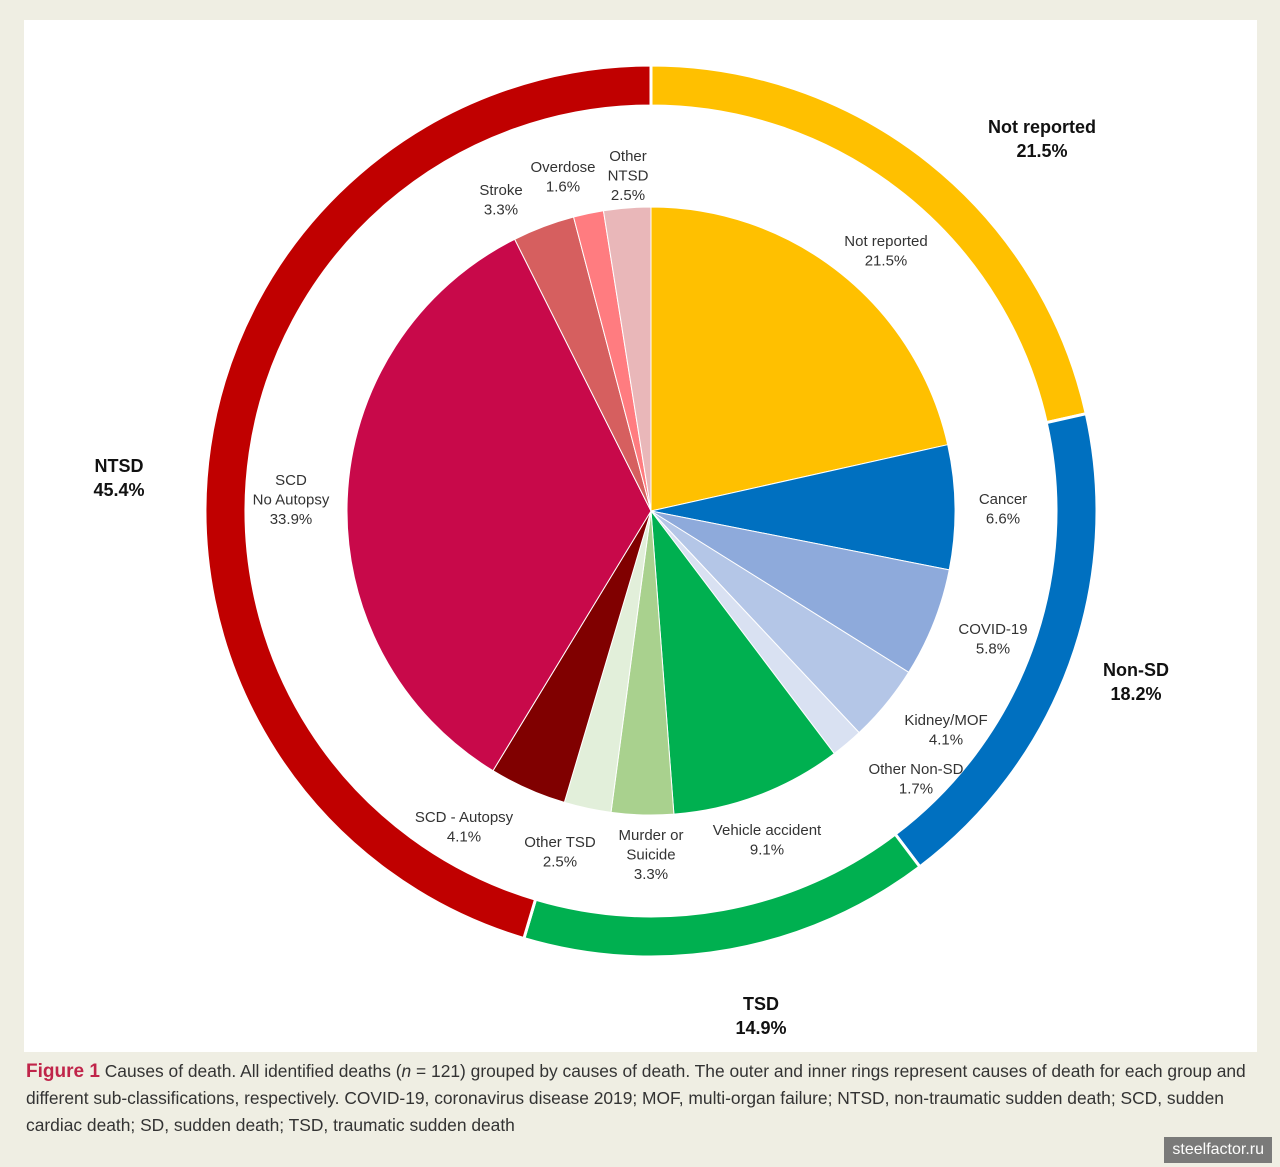  Describe the element at coordinates (945, 730) in the screenshot. I see `inner-label-kidney-mof: Kidney/MOF 4.1%` at that location.